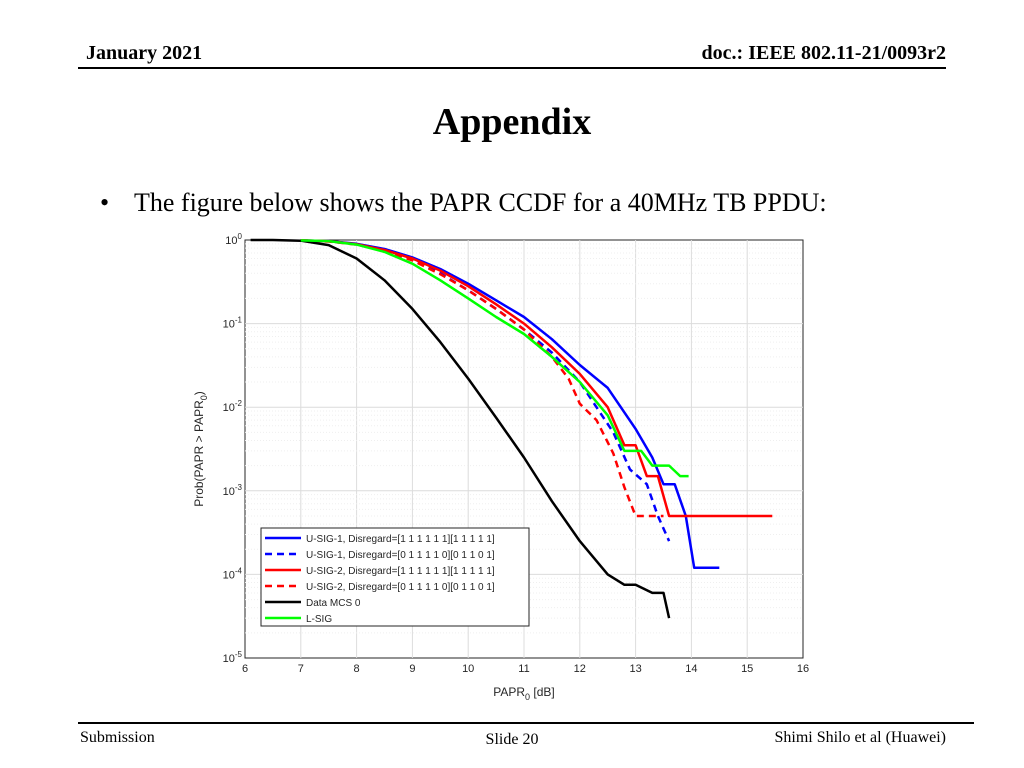 The image size is (1024, 768). What do you see at coordinates (860, 737) in the screenshot?
I see `footer-authors: Shimi Shilo et al (Huawei)` at bounding box center [860, 737].